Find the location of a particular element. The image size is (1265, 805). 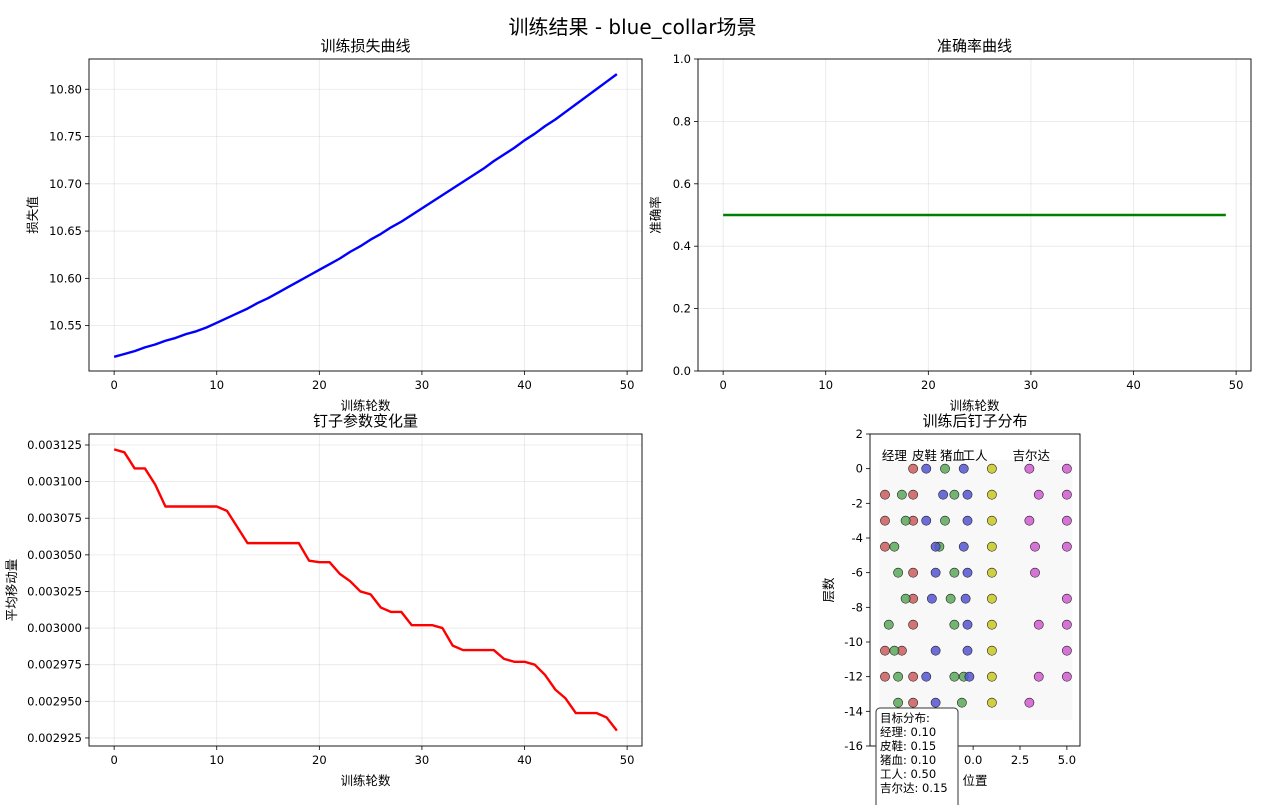

y-tick-label: 2 is located at coordinates (859, 434).